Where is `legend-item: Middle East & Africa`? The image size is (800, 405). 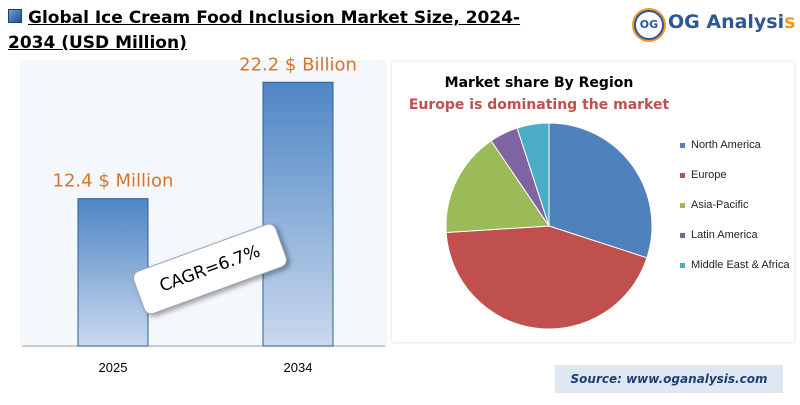 legend-item: Middle East & Africa is located at coordinates (738, 273).